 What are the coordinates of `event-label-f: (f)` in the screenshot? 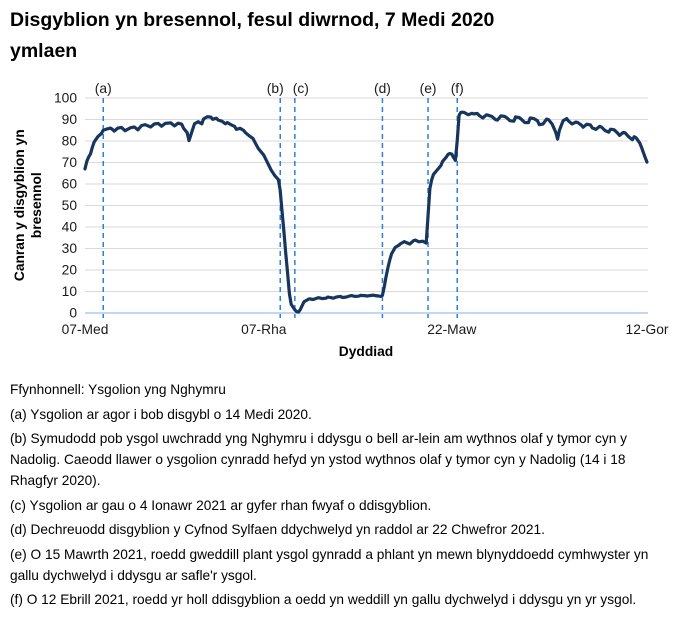 It's located at (457, 88).